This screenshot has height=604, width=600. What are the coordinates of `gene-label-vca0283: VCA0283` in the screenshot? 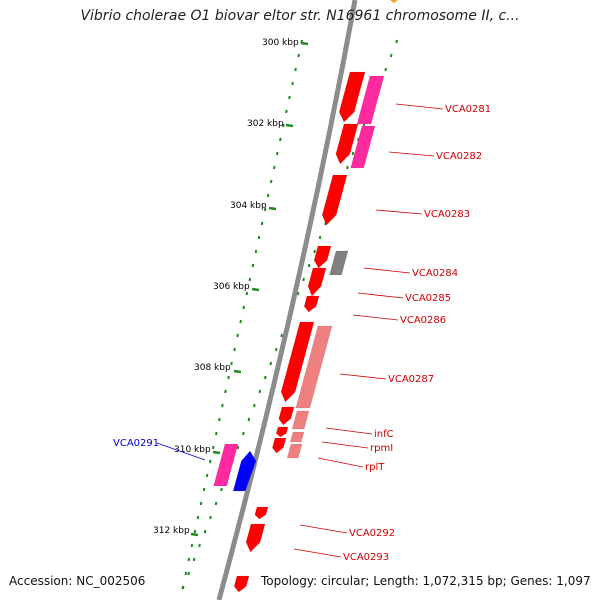 It's located at (447, 214).